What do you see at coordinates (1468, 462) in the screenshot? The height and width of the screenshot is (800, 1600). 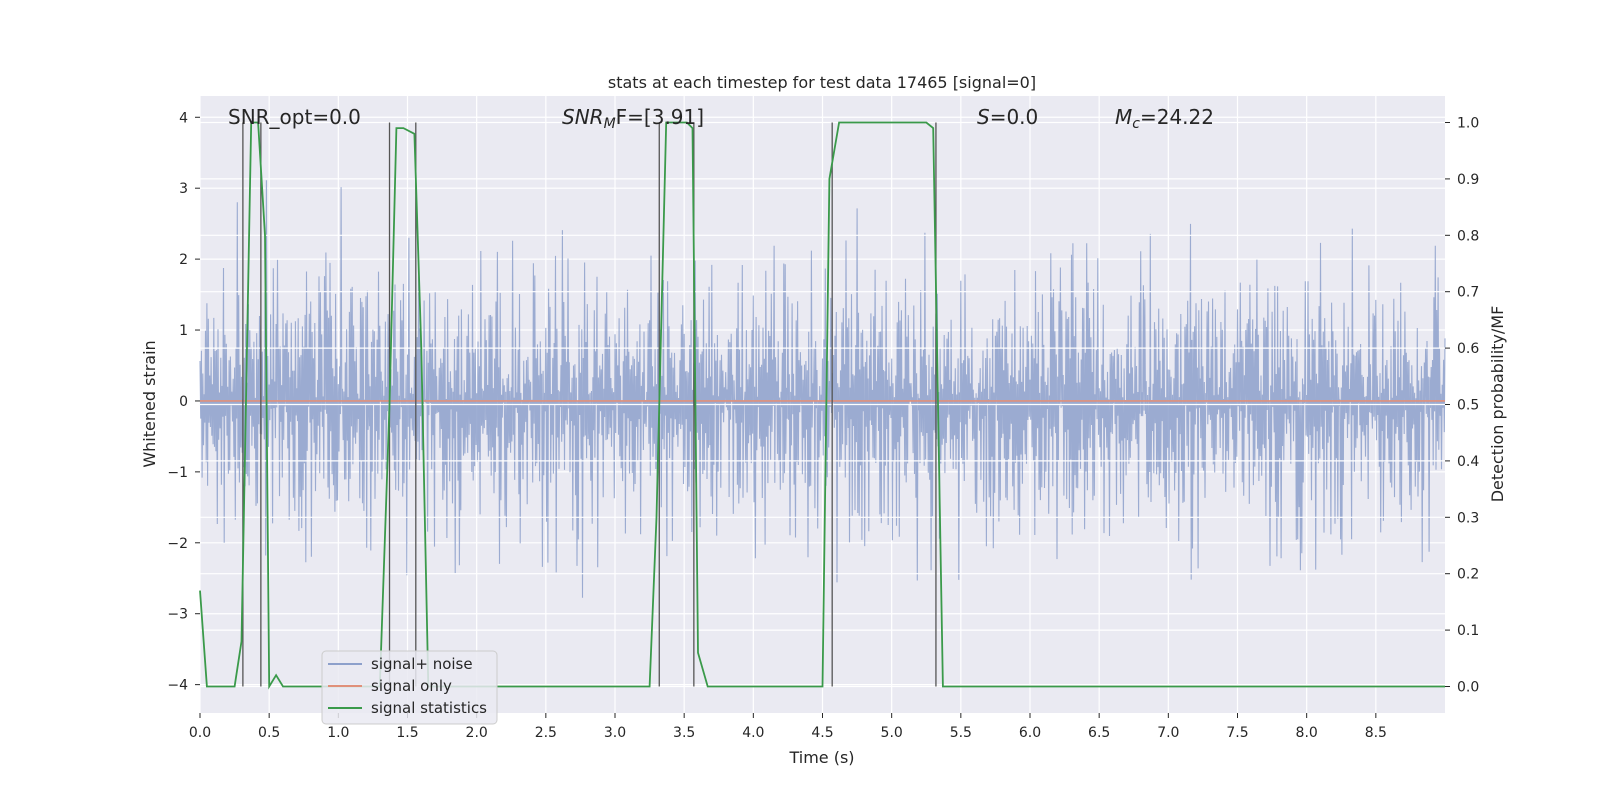 I see `y2-tick-label: 0.4` at bounding box center [1468, 462].